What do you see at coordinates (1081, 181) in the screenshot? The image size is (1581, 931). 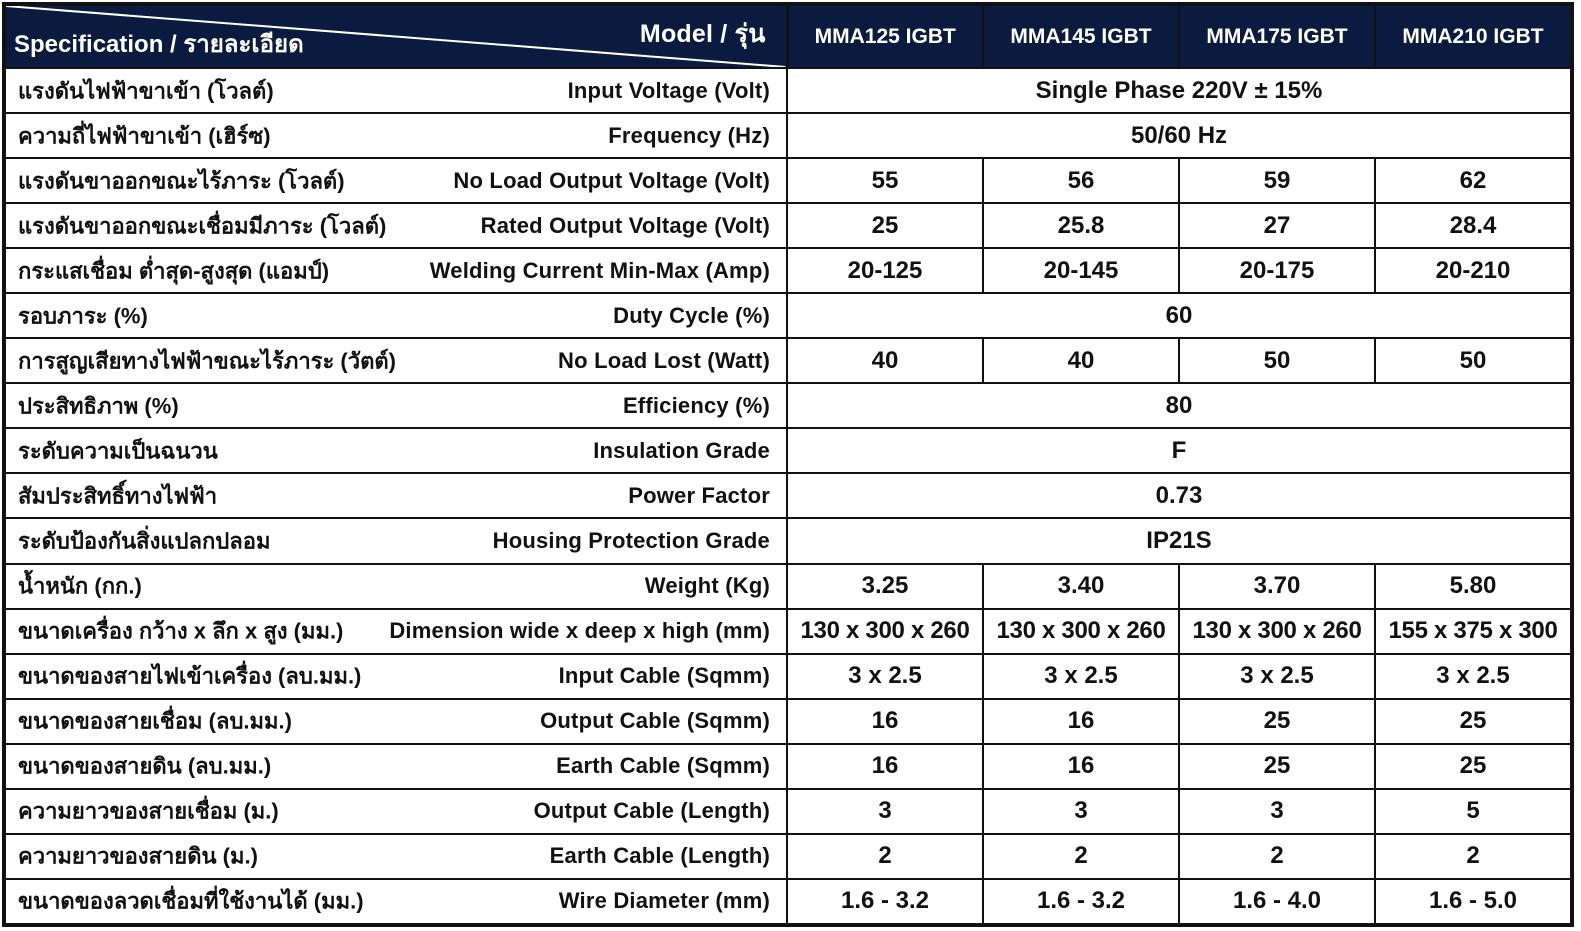 I see `spec-value-cell: 56` at bounding box center [1081, 181].